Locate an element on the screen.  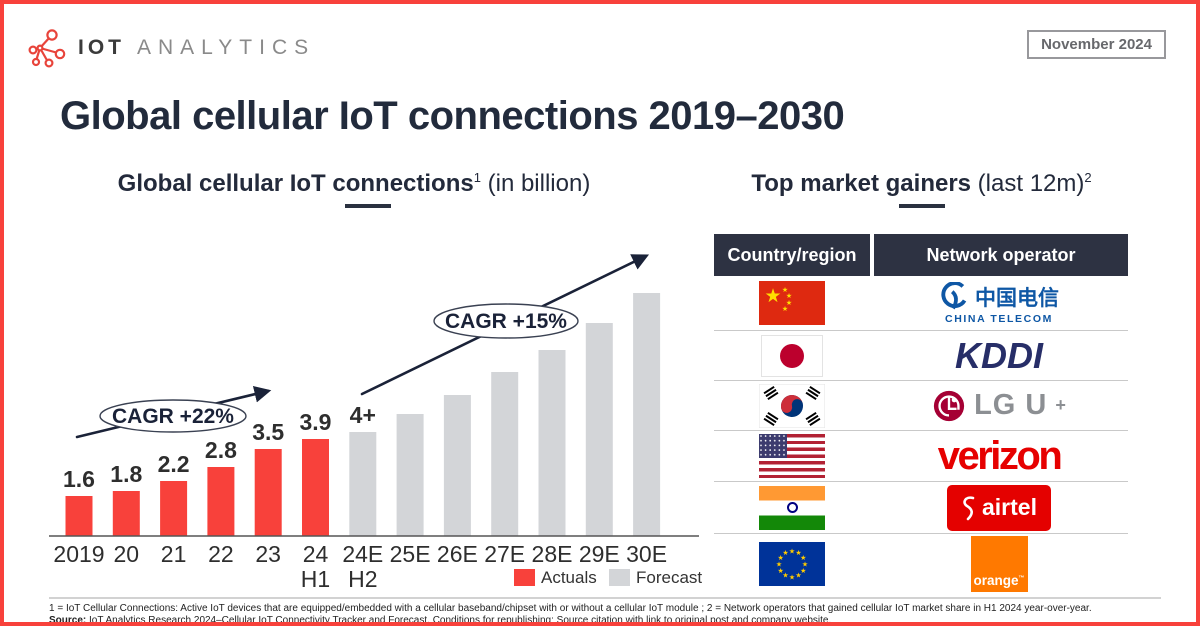
x-axis-label: 21 is located at coordinates (174, 554).